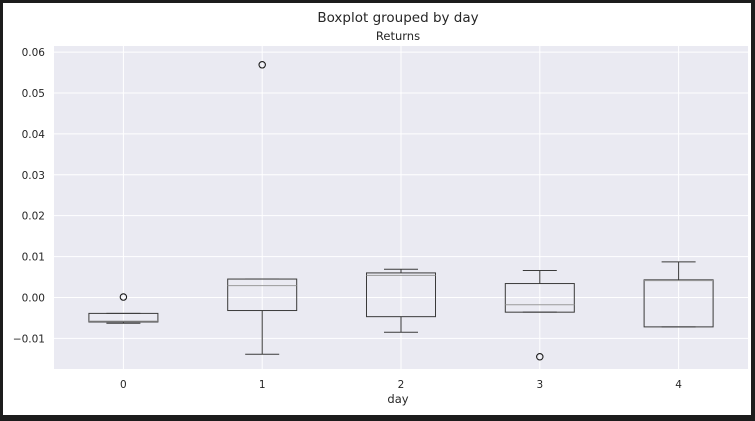  I want to click on x-tick-label: 0, so click(123, 385).